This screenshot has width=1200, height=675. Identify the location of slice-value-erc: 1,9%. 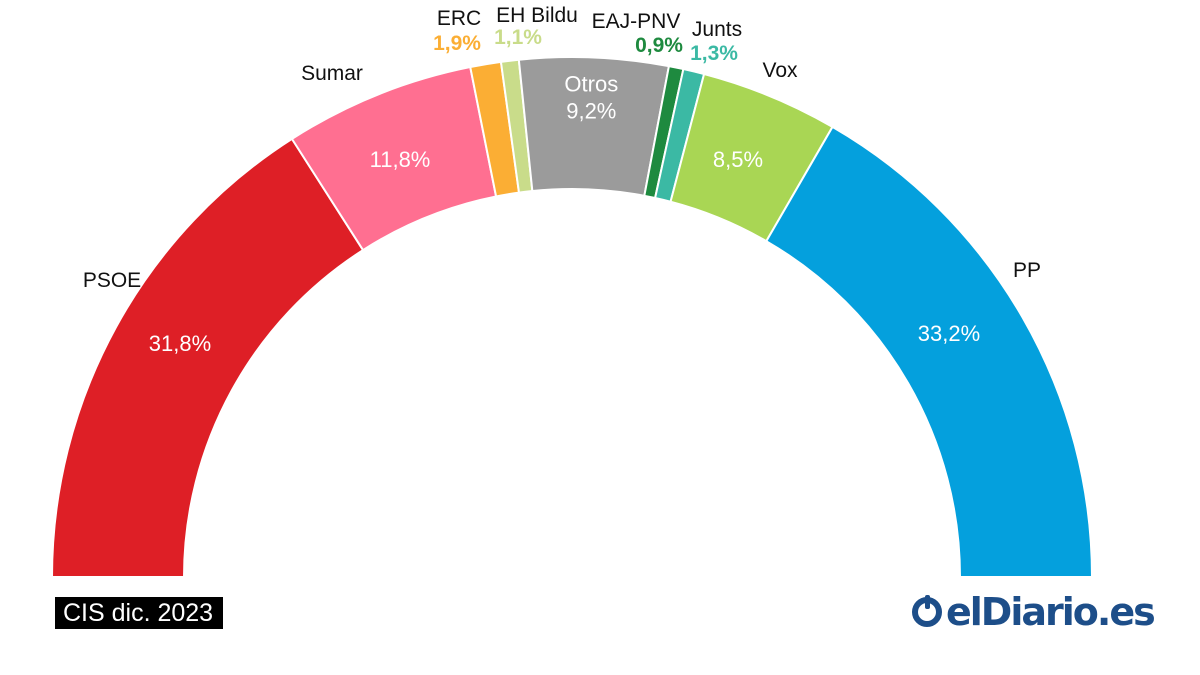
(457, 43).